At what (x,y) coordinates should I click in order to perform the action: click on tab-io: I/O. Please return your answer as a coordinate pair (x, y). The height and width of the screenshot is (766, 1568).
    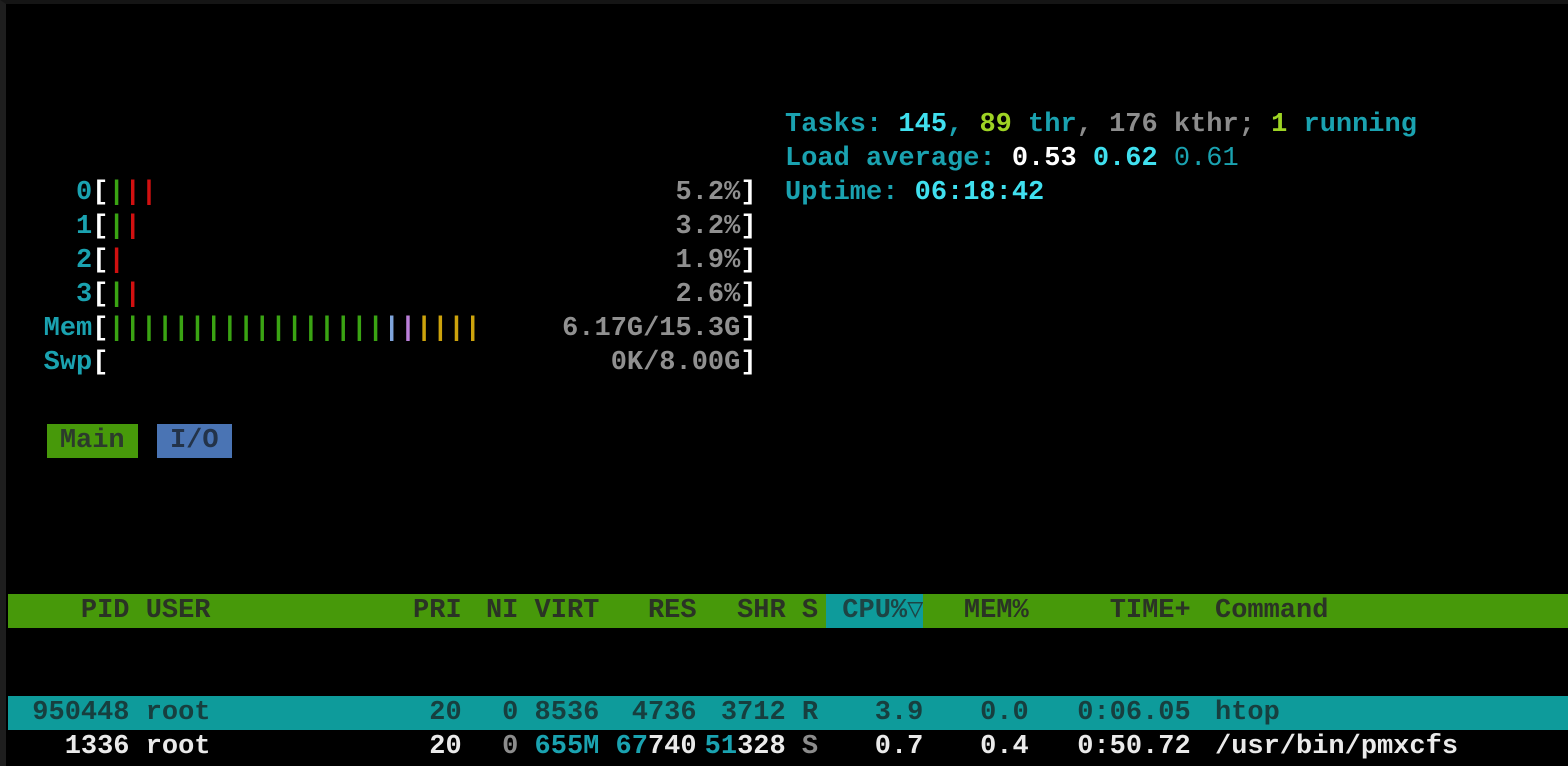
    Looking at the image, I should click on (194, 441).